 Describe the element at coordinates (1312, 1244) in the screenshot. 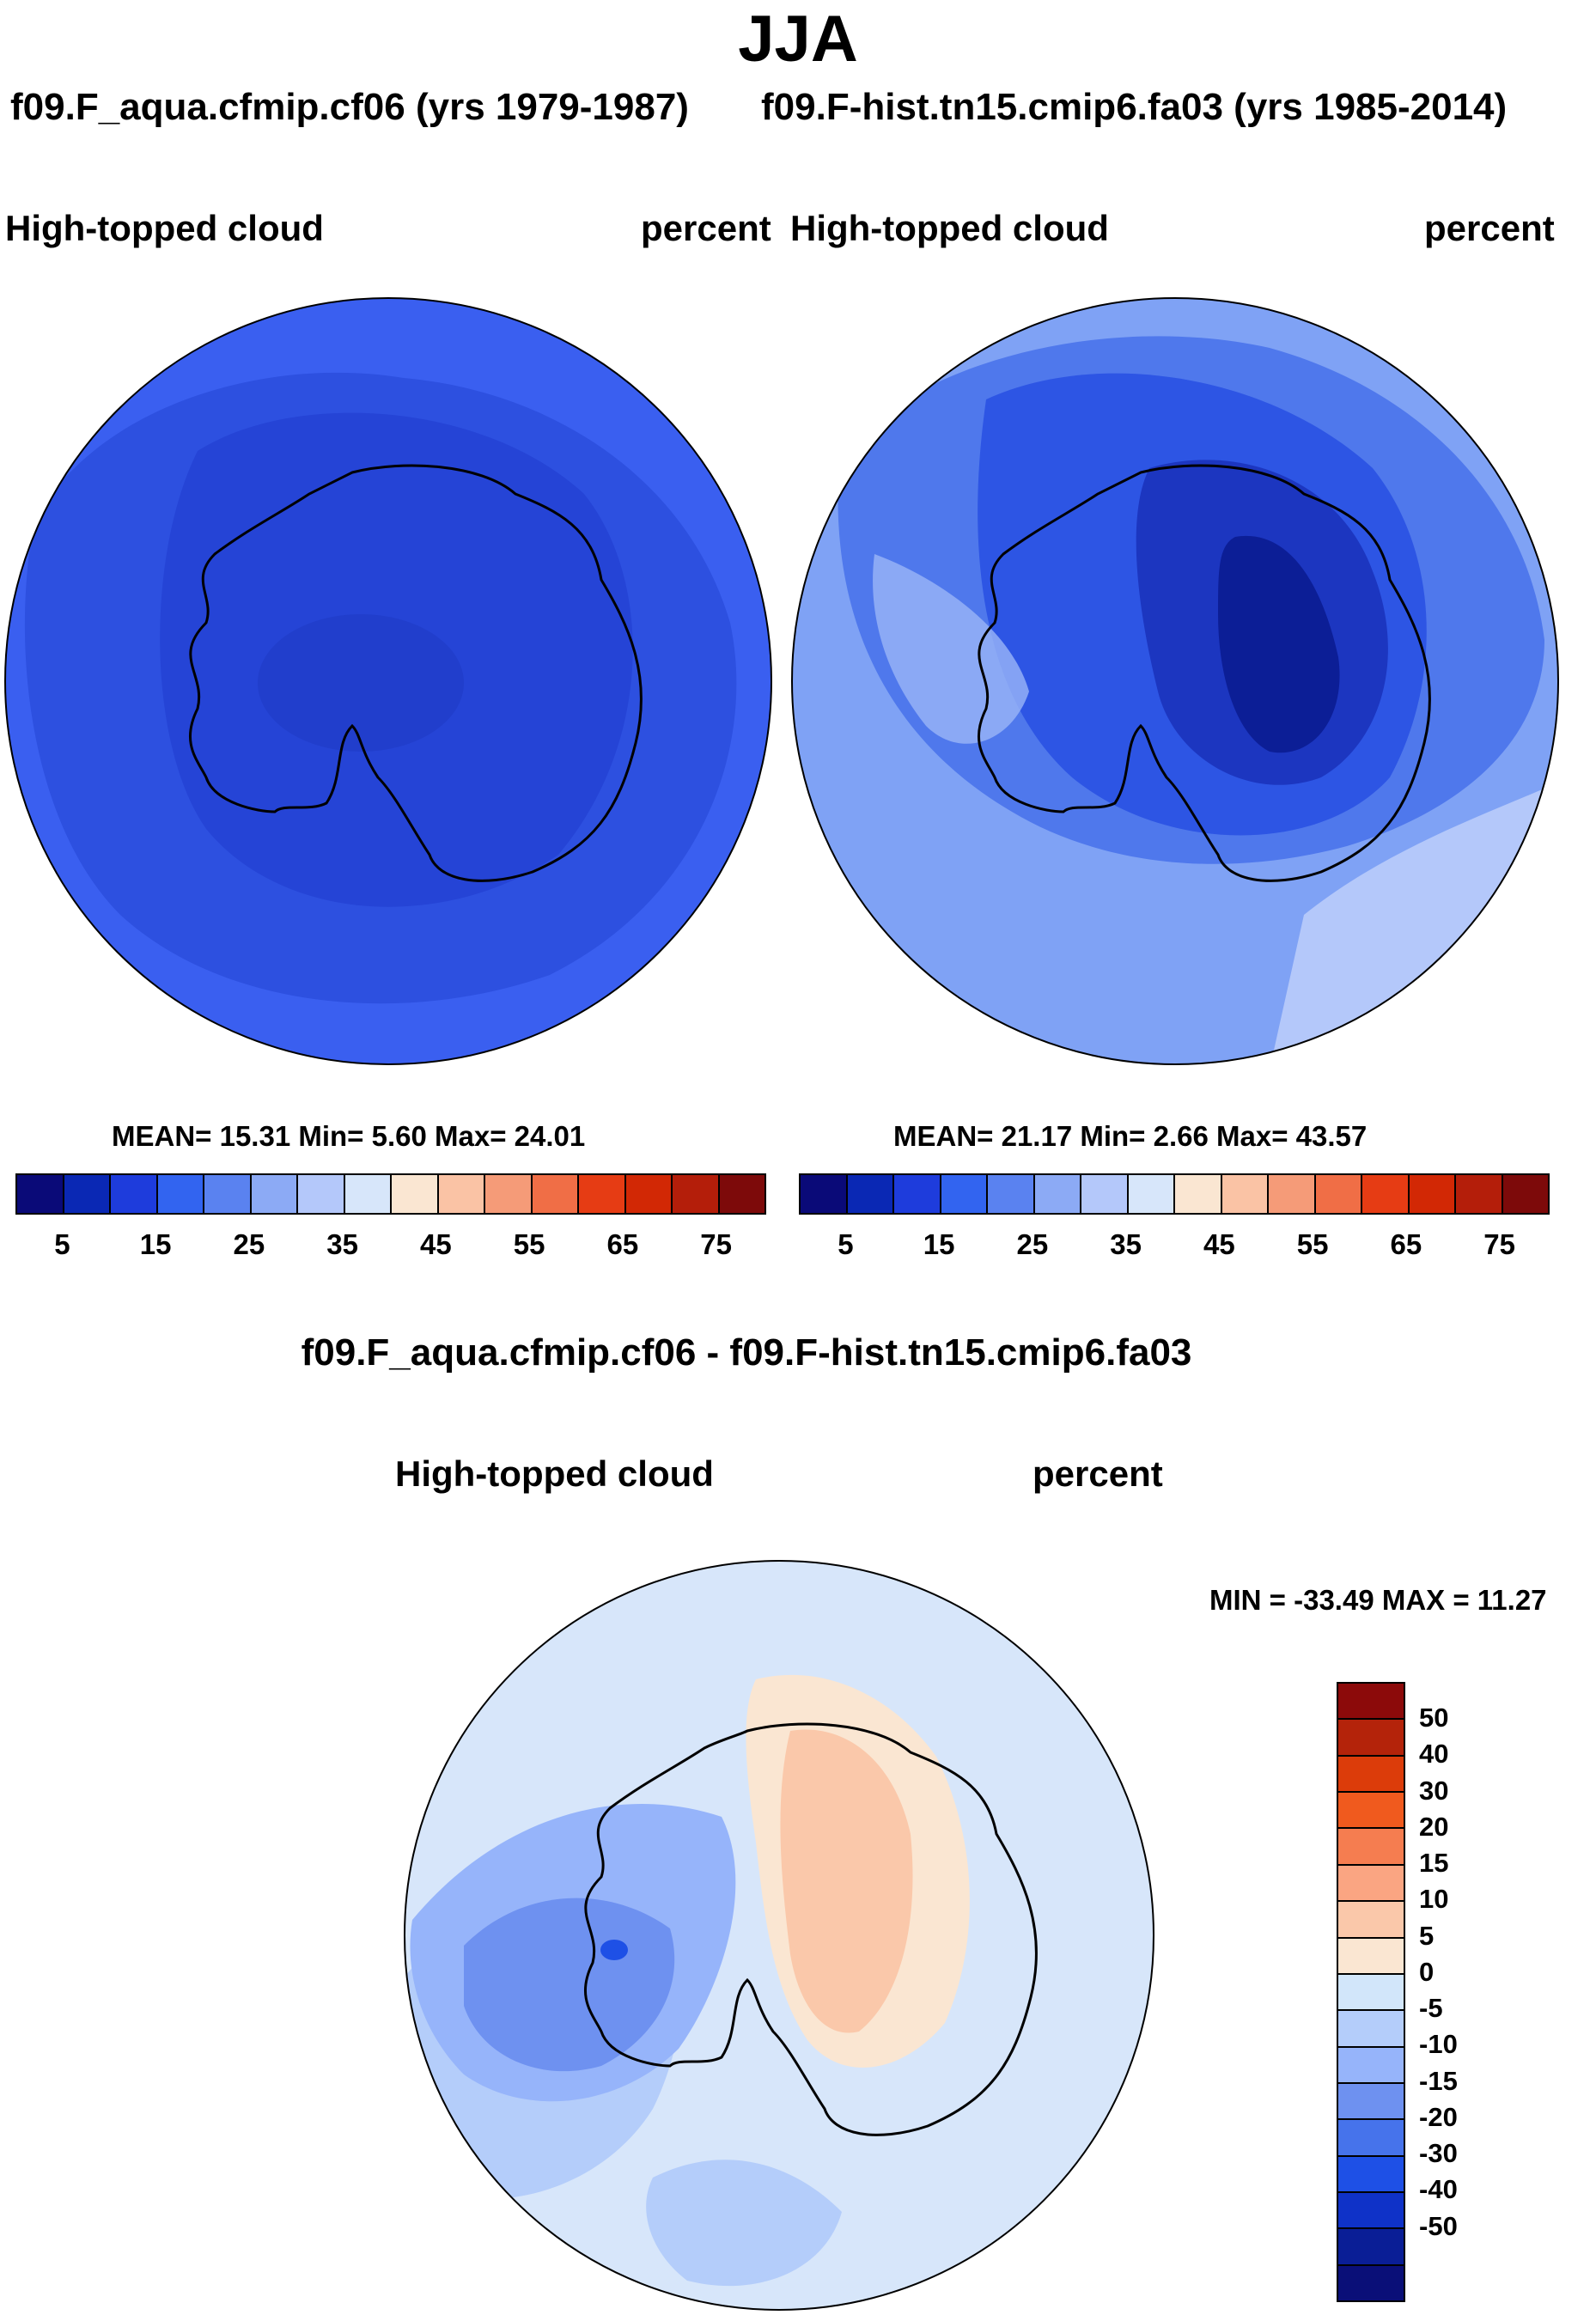

I see `right-colorbar-tick: 55` at that location.